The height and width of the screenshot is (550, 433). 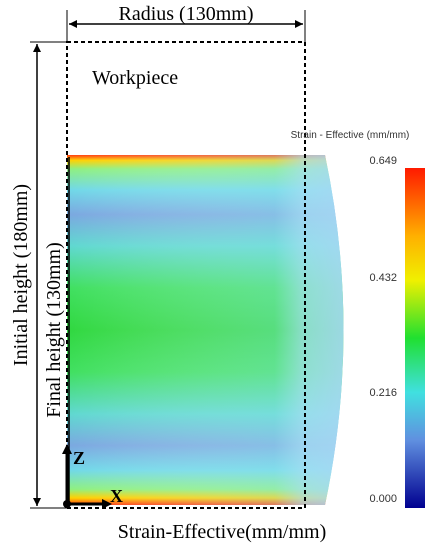 What do you see at coordinates (79, 458) in the screenshot?
I see `z-label: Z` at bounding box center [79, 458].